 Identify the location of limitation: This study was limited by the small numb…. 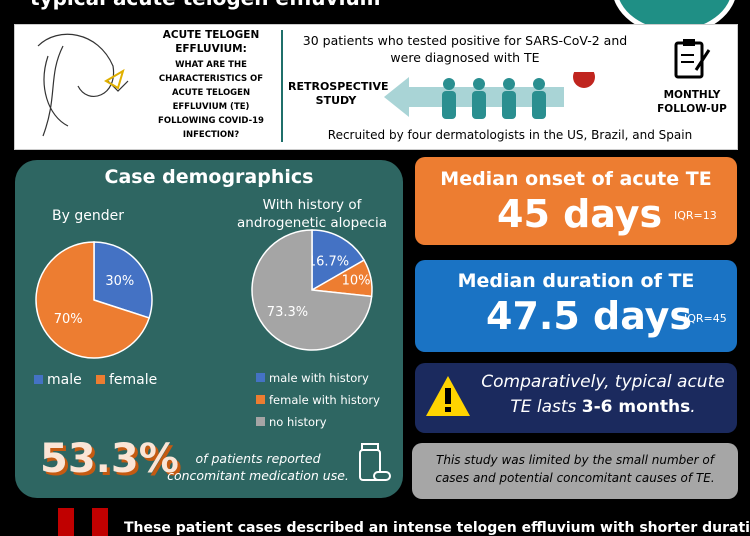
(575, 469).